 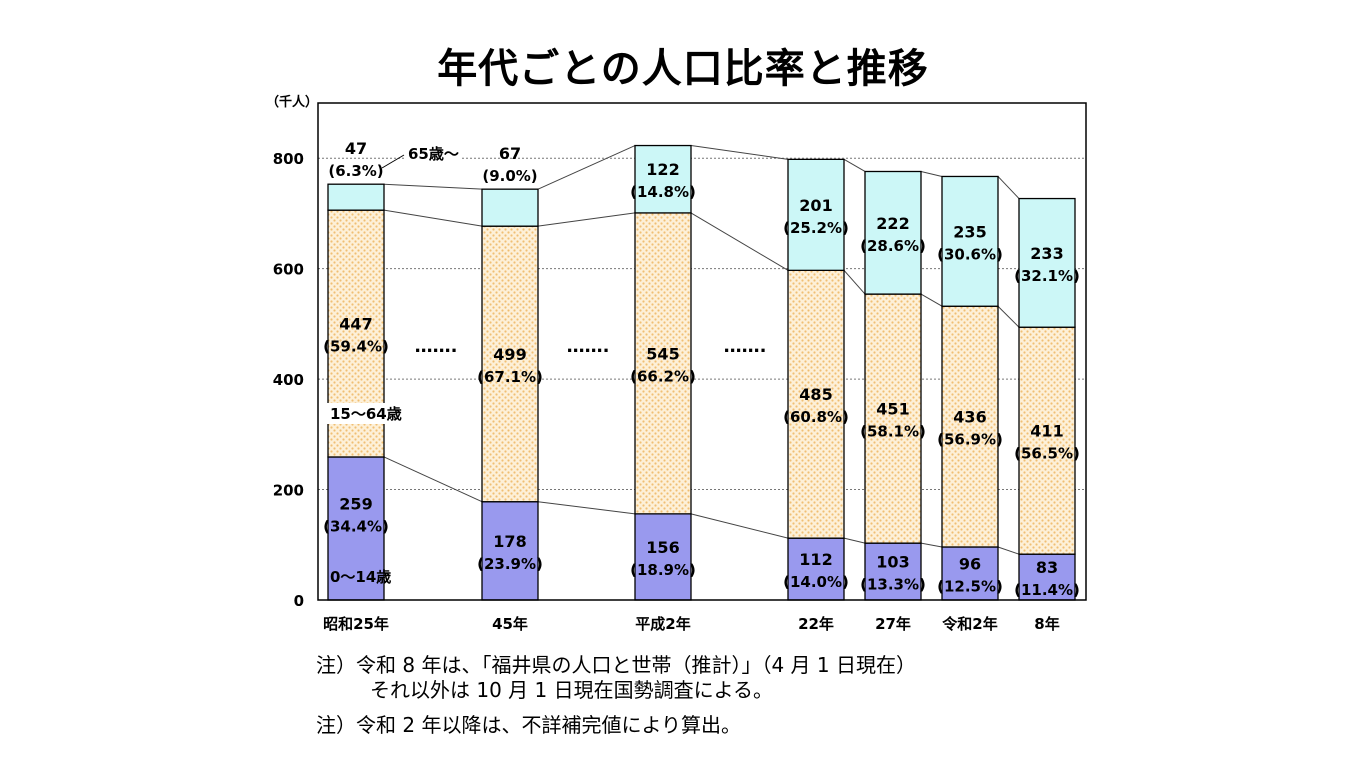 I want to click on series-name-working-bg, so click(x=363, y=413).